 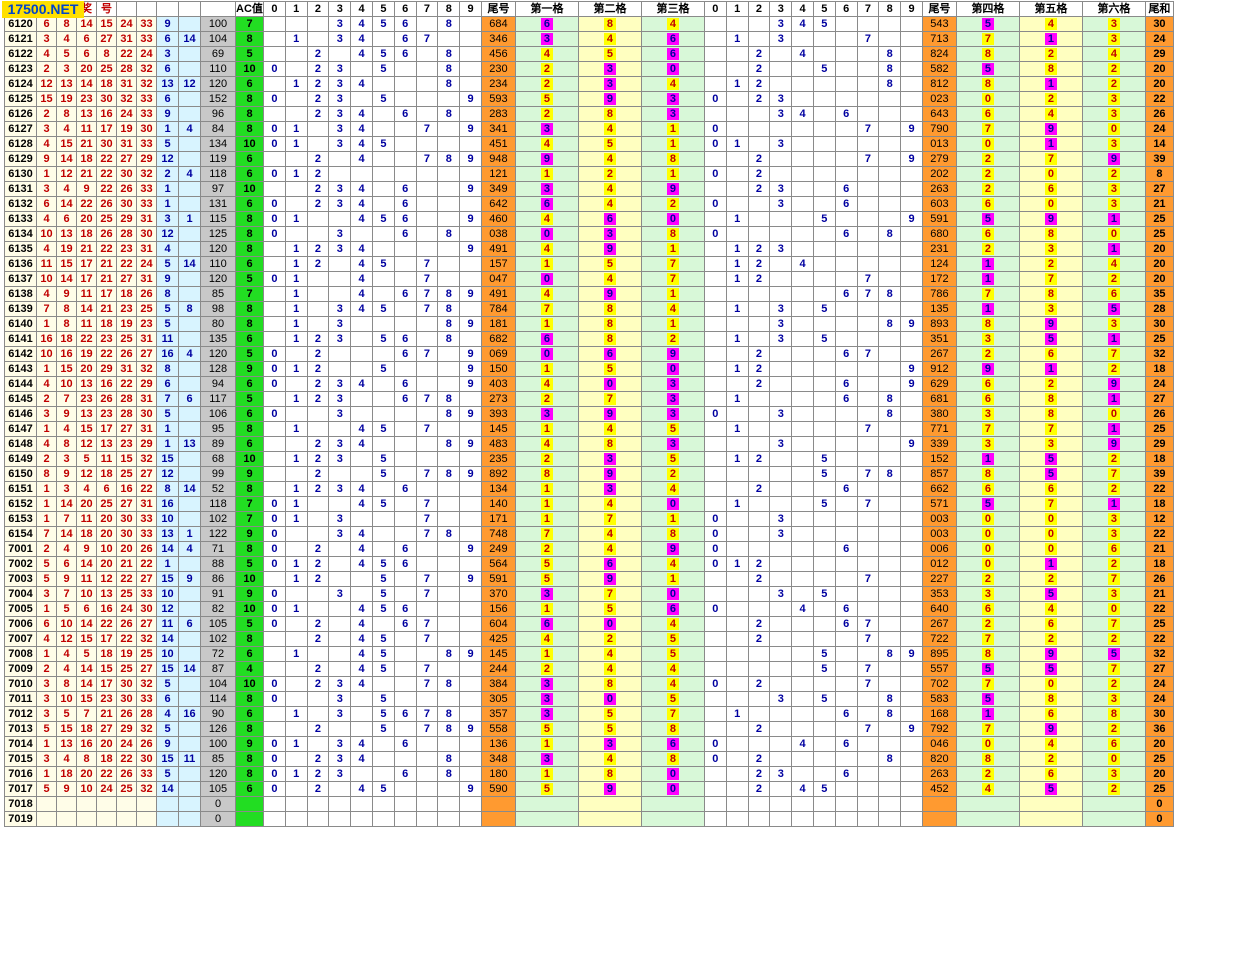 I want to click on number-cell: 30, so click(x=146, y=129).